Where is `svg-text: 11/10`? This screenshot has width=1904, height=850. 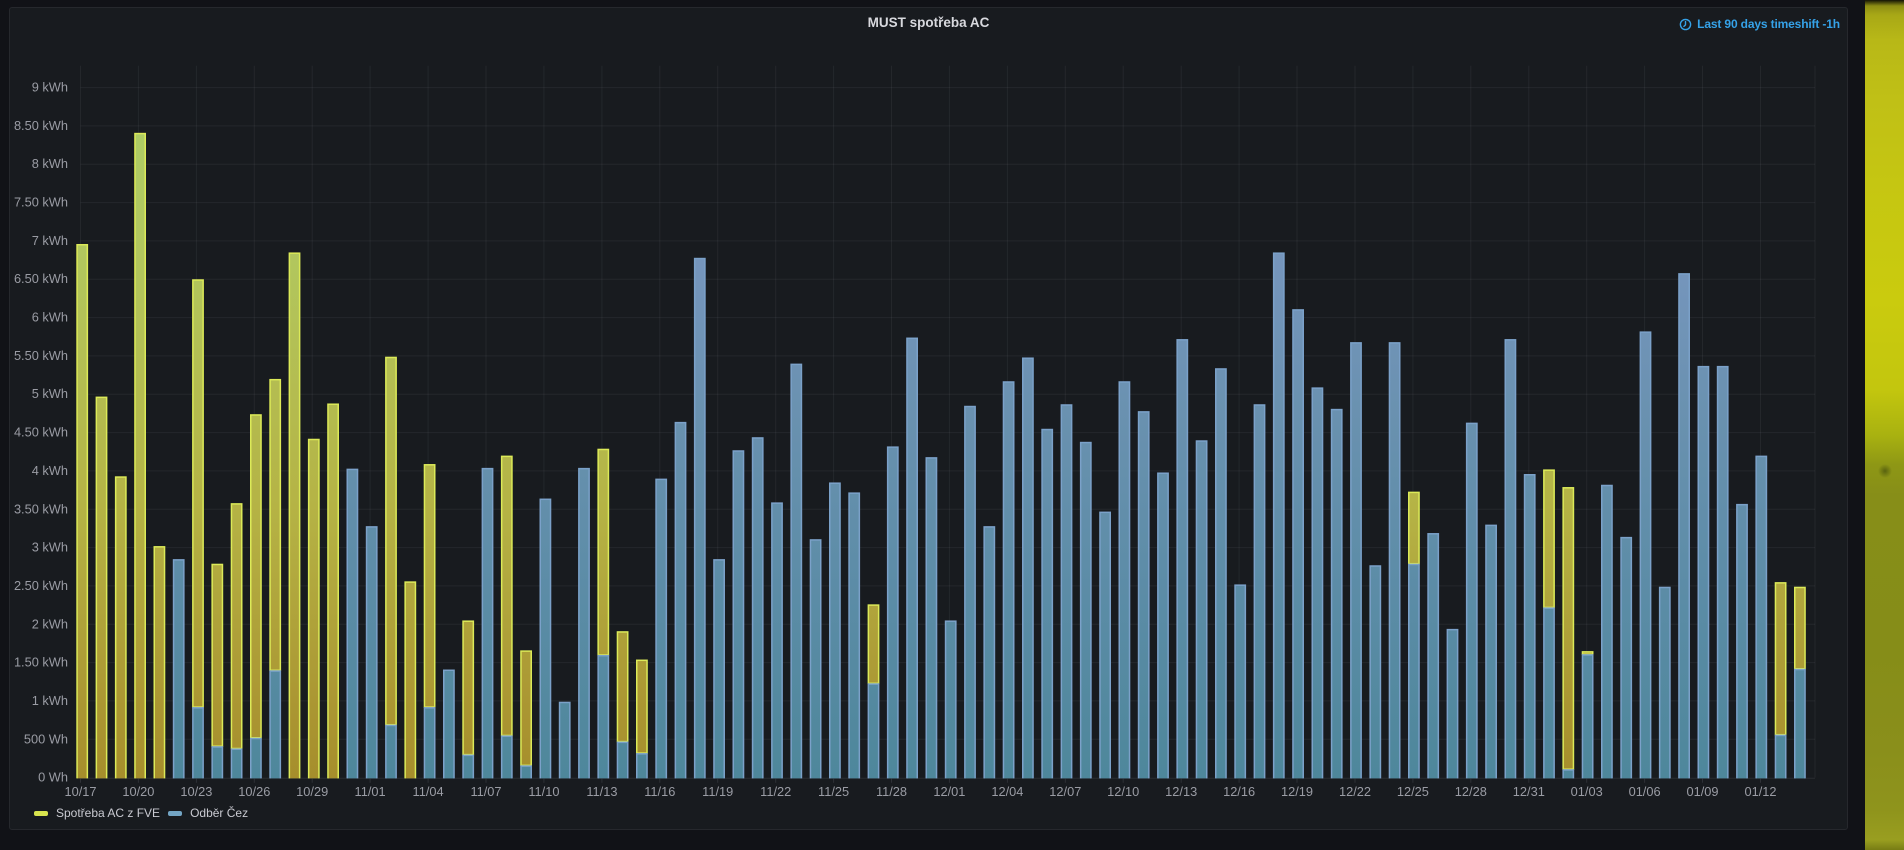
svg-text: 11/10 is located at coordinates (543, 791).